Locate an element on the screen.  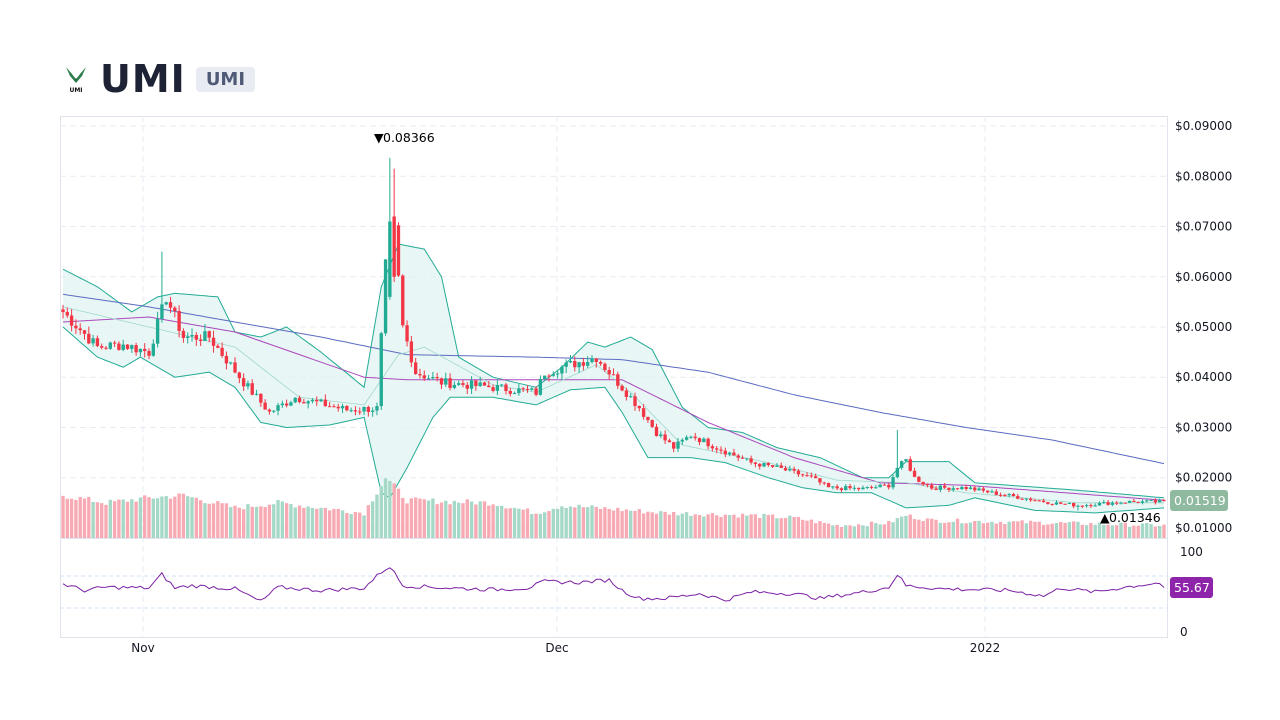
svg-text: UMI is located at coordinates (75, 90).